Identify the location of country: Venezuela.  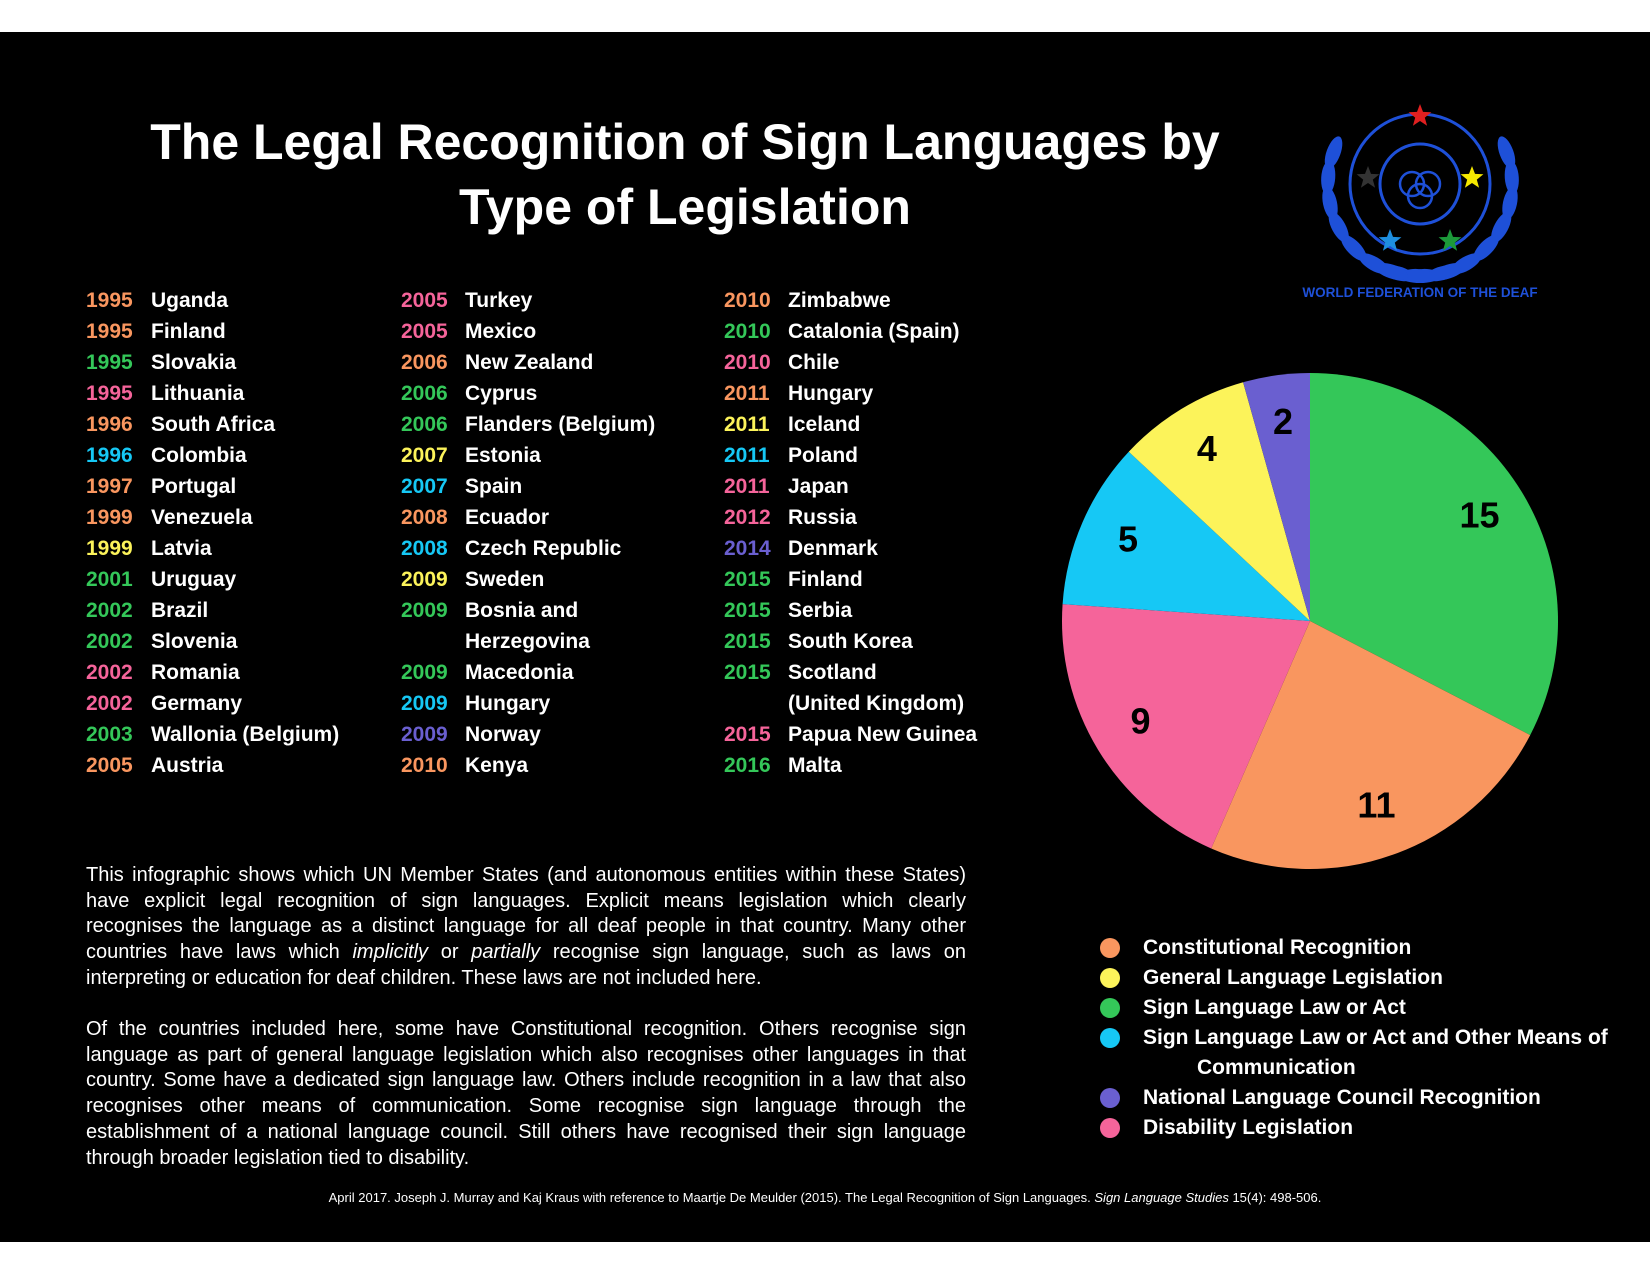
(202, 517).